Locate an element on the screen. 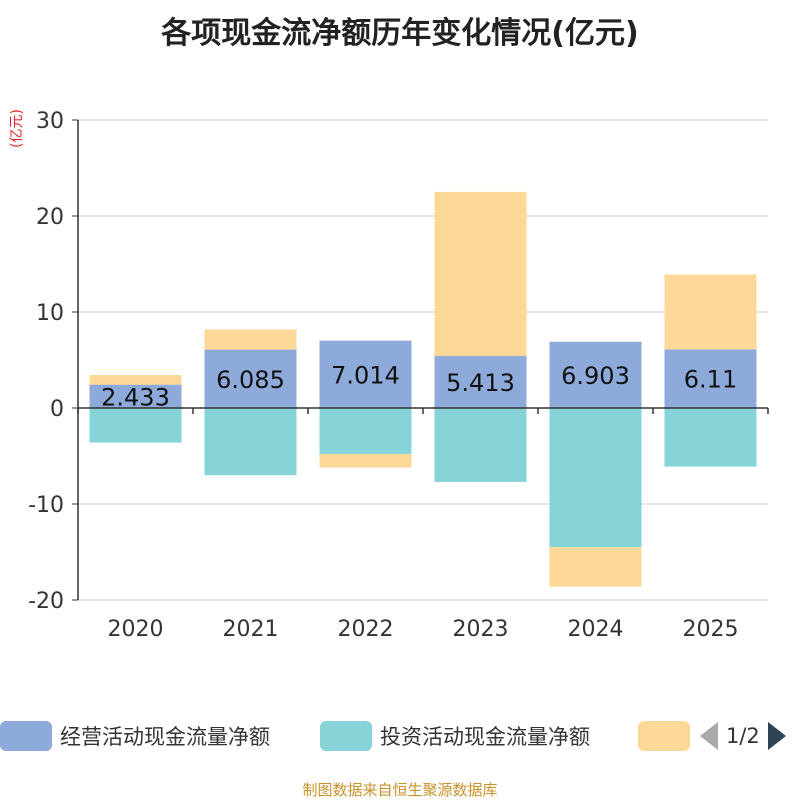 This screenshot has width=800, height=800. bar-operating-2022 is located at coordinates (365, 374).